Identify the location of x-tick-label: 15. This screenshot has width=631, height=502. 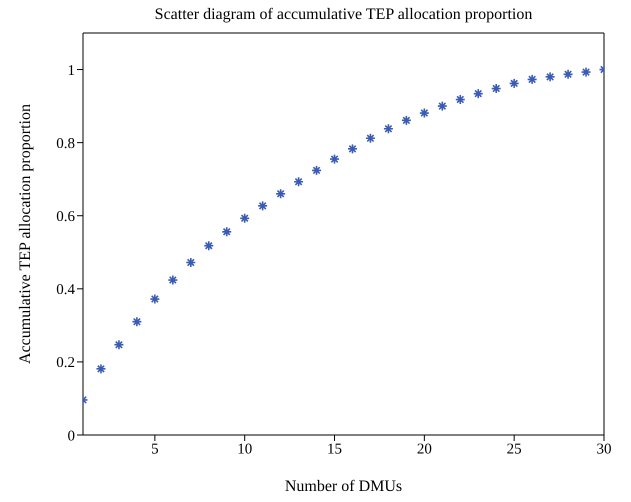
(334, 450).